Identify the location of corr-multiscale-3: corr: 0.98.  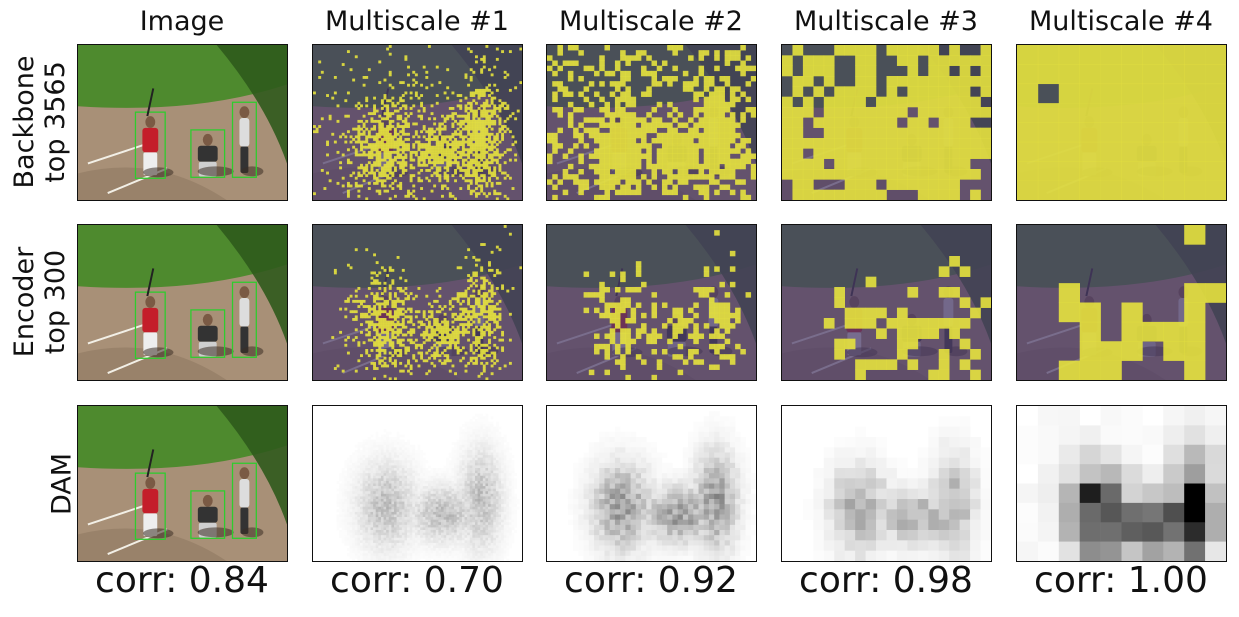
(886, 580).